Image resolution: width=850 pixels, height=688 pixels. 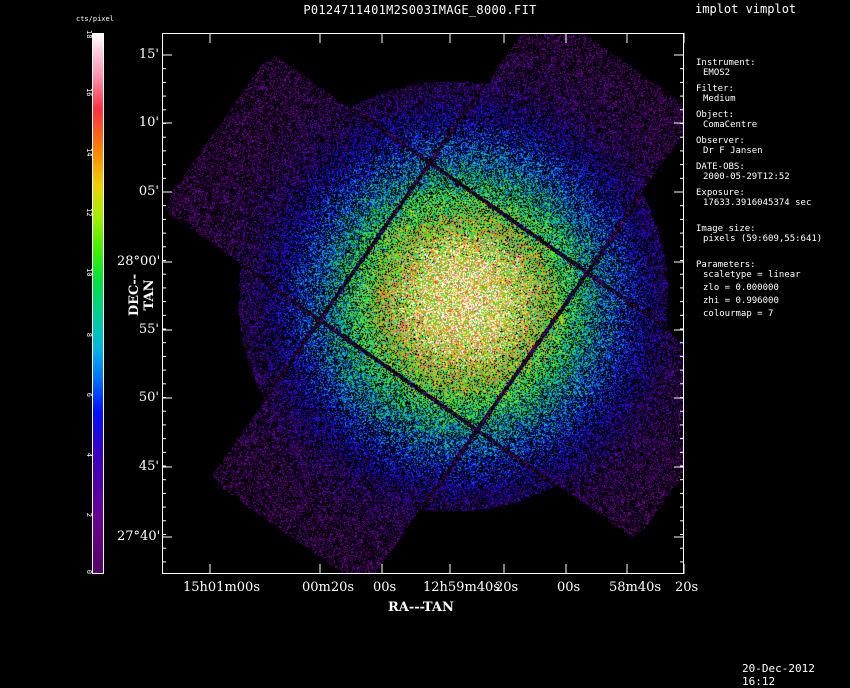 I want to click on metadata-value: pixels (59:609,55:641), so click(x=763, y=239).